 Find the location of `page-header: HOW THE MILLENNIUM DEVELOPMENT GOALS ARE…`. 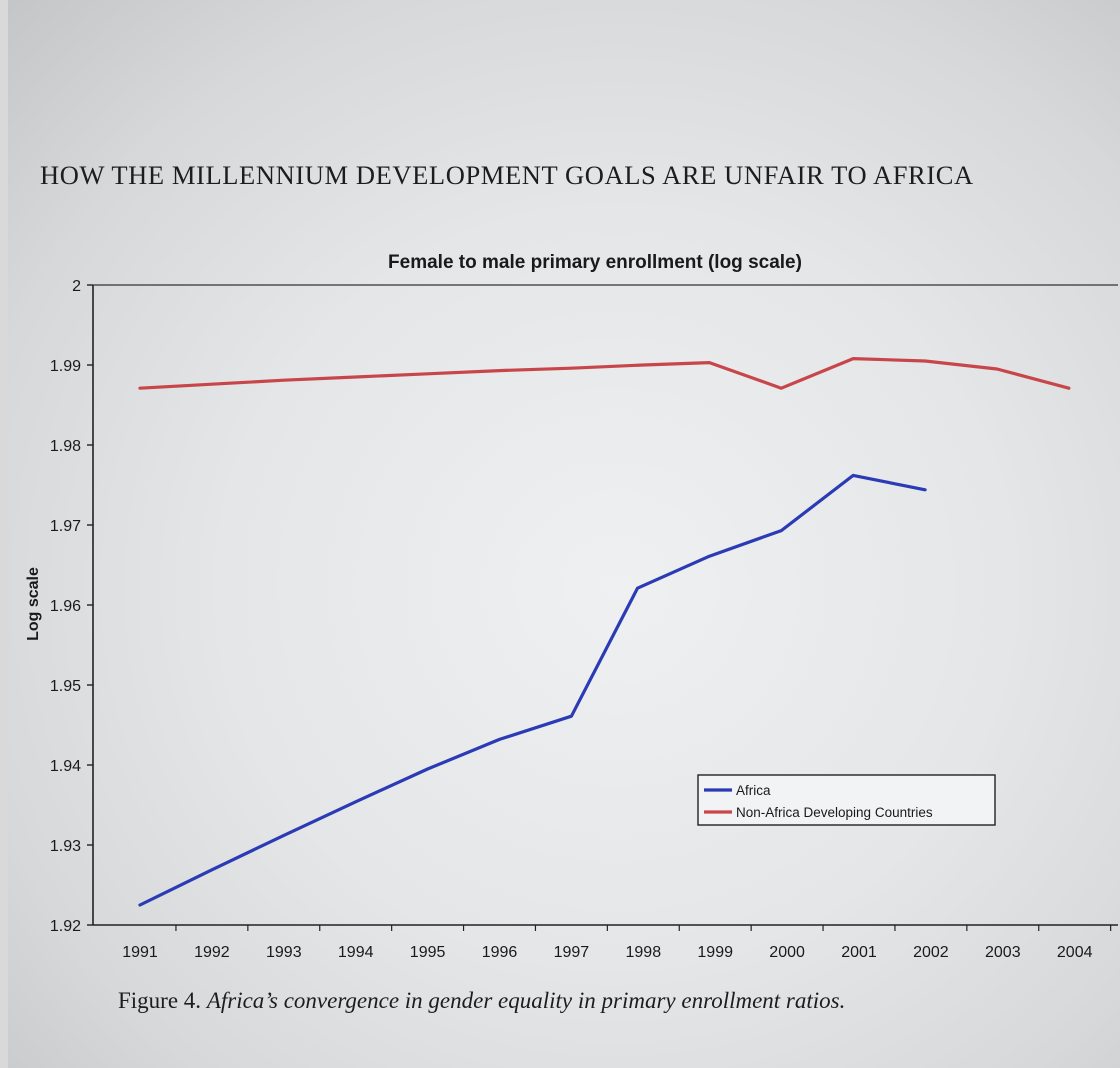

page-header: HOW THE MILLENNIUM DEVELOPMENT GOALS ARE… is located at coordinates (507, 175).